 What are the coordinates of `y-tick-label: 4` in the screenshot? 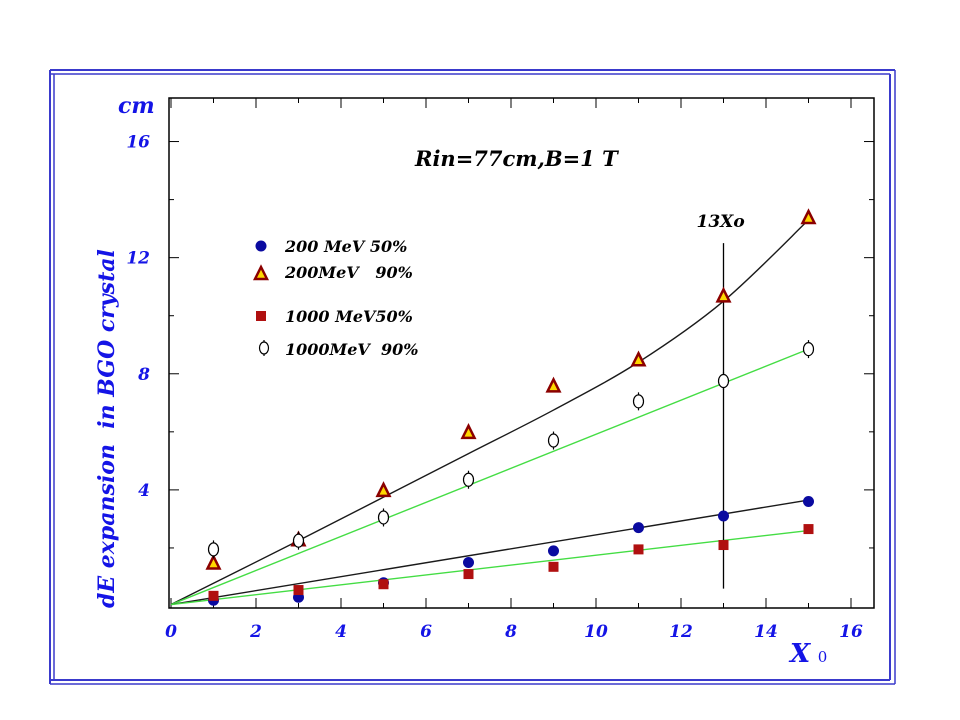 It's located at (144, 491).